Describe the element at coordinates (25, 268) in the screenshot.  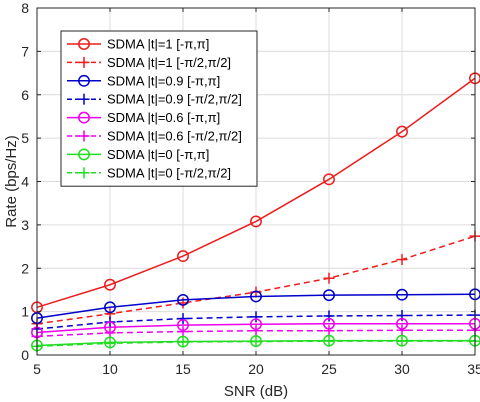
I see `y-tick-label: 2` at that location.